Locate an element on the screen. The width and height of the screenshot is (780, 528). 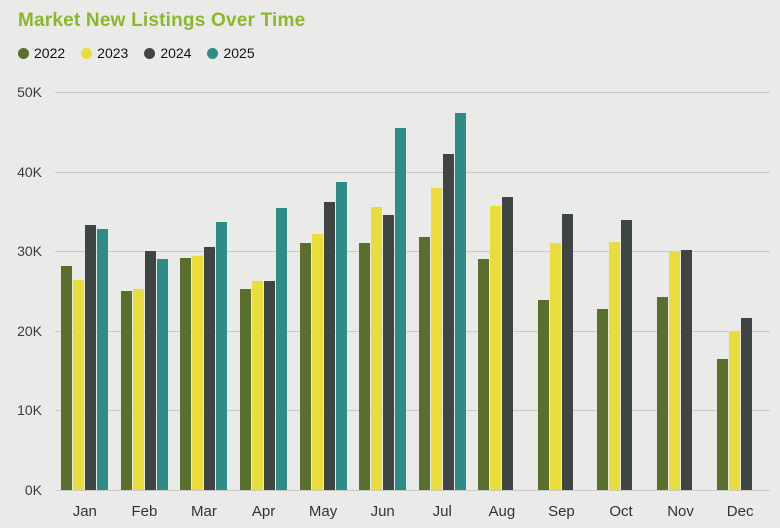
bar-group-apr is located at coordinates (264, 291).